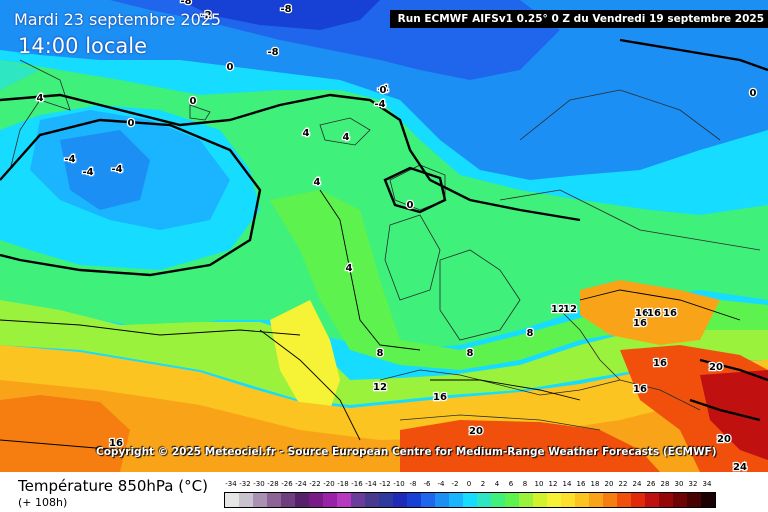 The image size is (768, 512). What do you see at coordinates (371, 484) in the screenshot?
I see `scale-label: -14` at bounding box center [371, 484].